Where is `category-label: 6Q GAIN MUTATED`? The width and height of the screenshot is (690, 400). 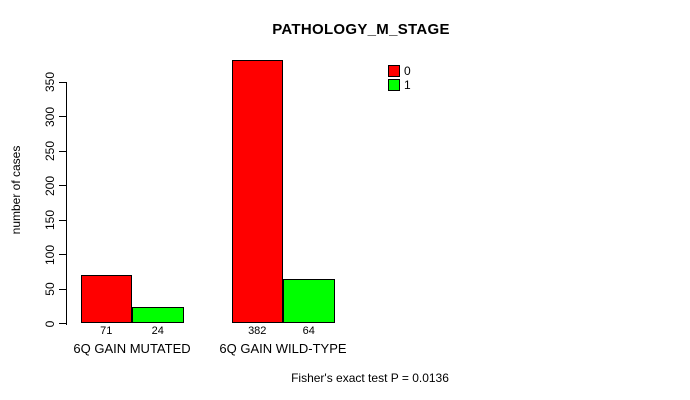
category-label: 6Q GAIN MUTATED is located at coordinates (132, 348).